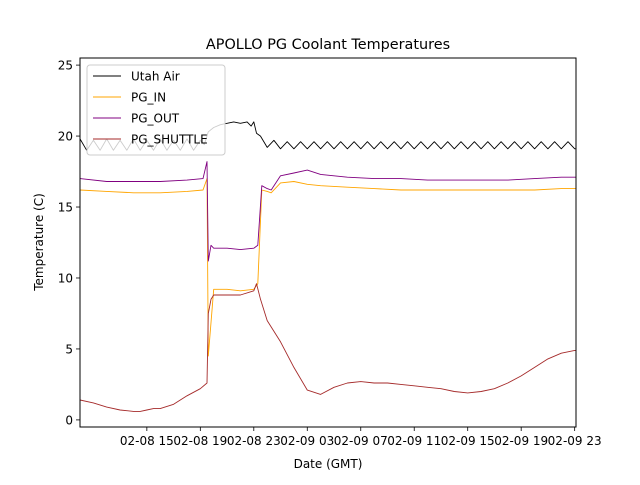 Image resolution: width=640 pixels, height=485 pixels. I want to click on y-tick-label: 25, so click(65, 66).